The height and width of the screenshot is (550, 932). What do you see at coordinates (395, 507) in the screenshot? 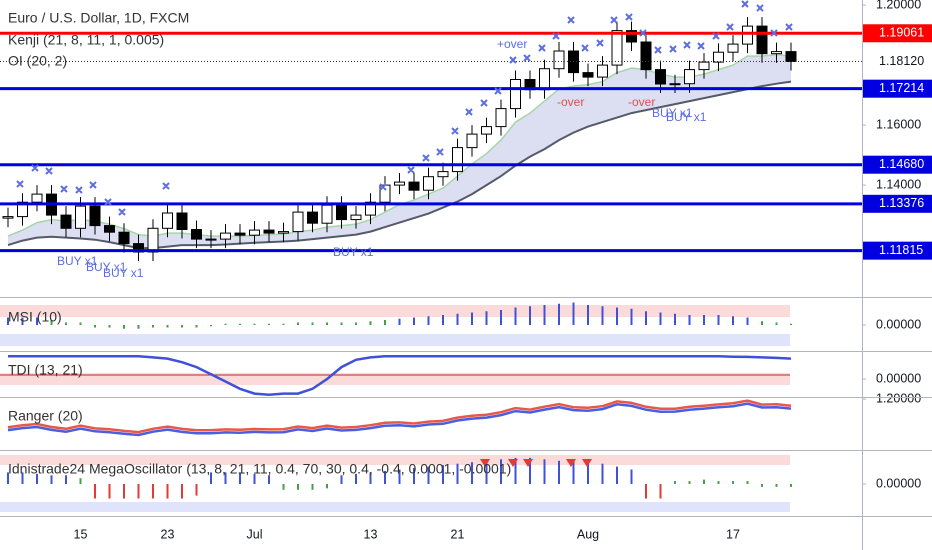
I see `mega-lower-band` at bounding box center [395, 507].